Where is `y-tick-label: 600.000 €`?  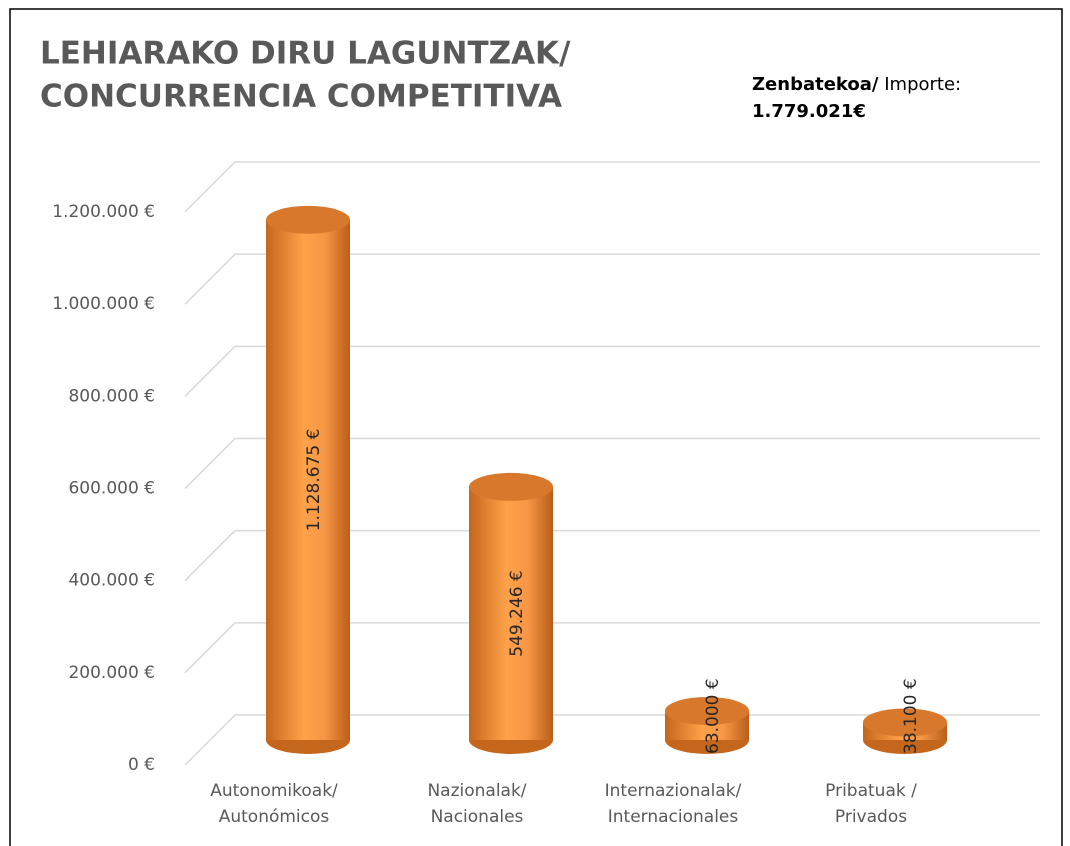
y-tick-label: 600.000 € is located at coordinates (111, 489).